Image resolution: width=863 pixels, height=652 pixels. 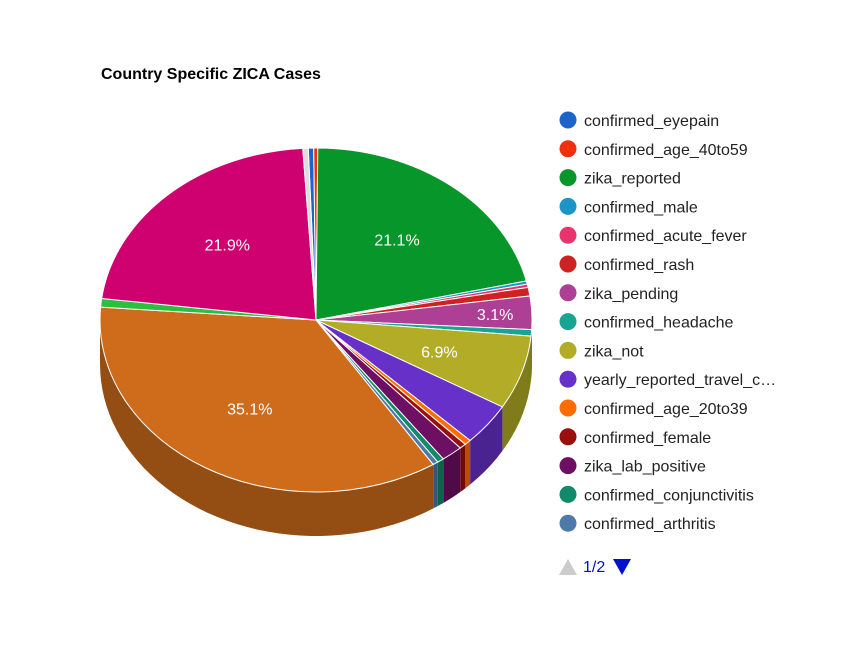 I want to click on legend-label: confirmed_arthritis, so click(x=650, y=524).